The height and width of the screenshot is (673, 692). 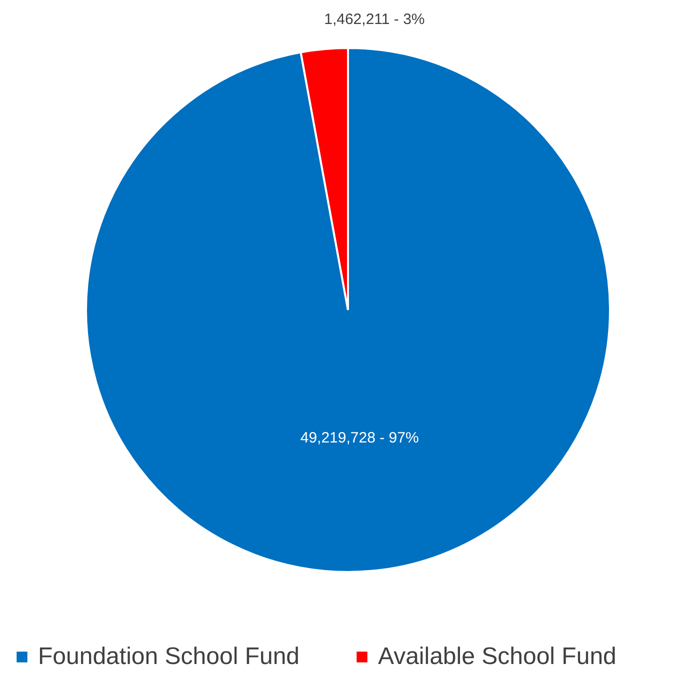 I want to click on data-label: 1,462,211 - 3%, so click(x=374, y=19).